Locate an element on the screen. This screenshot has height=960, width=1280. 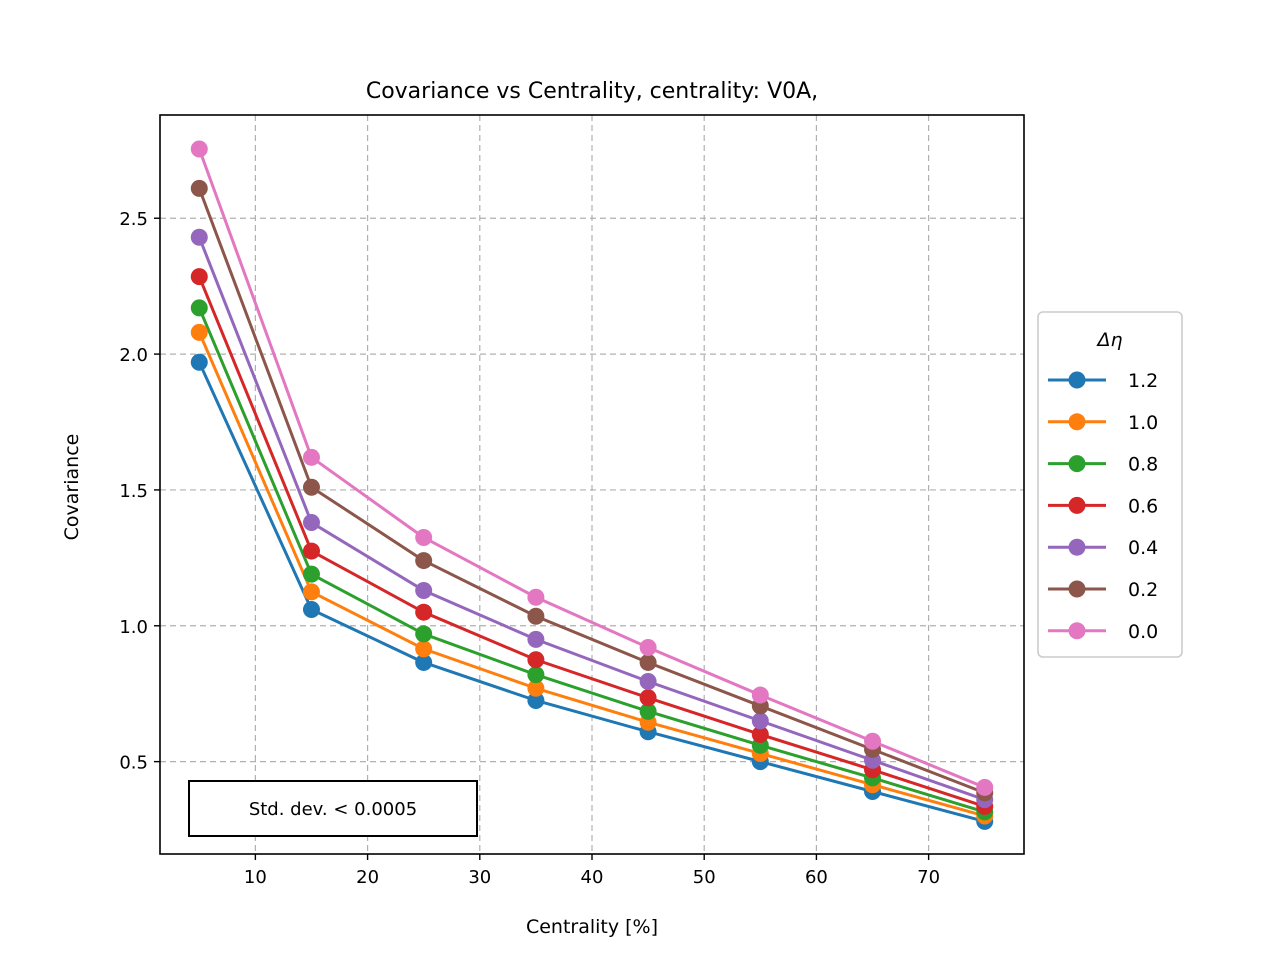
legend-frame is located at coordinates (1110, 484).